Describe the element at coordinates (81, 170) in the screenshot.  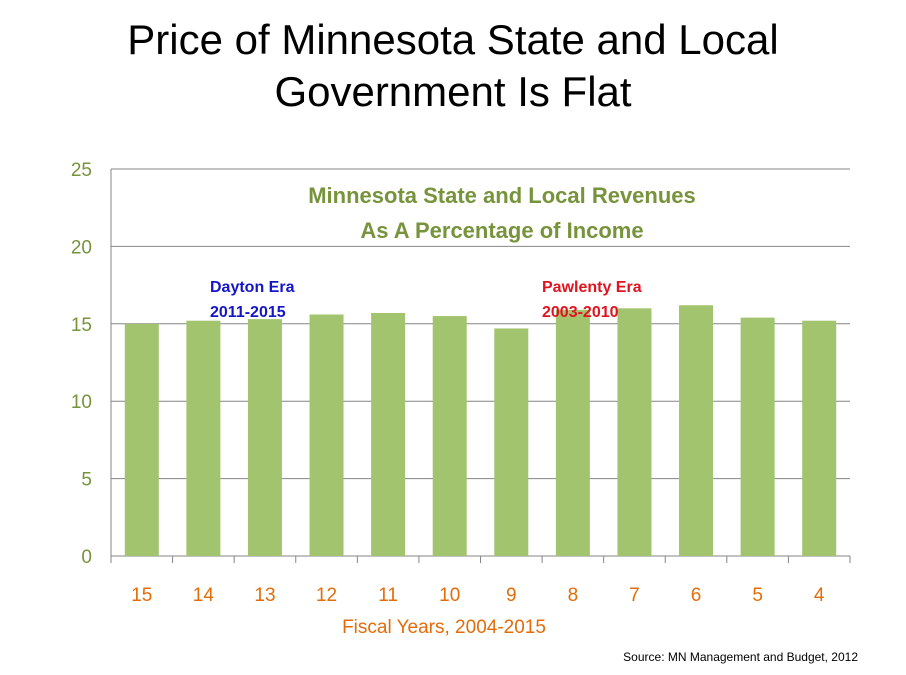
I see `y-tick-label: 25` at that location.